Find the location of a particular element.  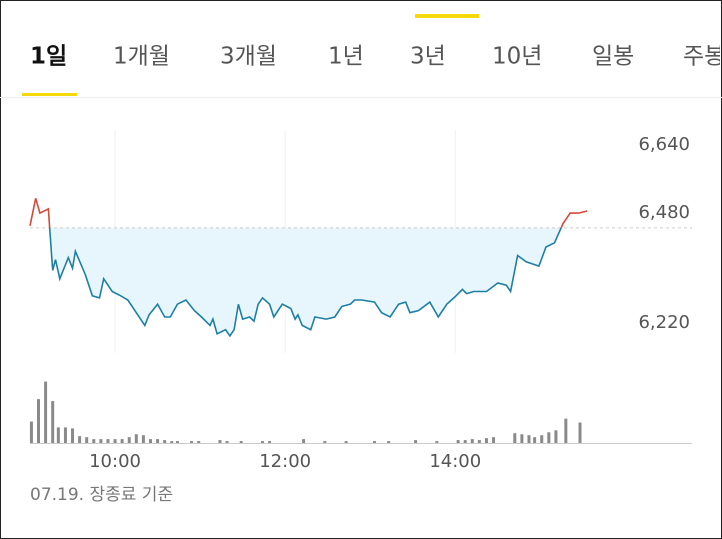

tab: 3개월 is located at coordinates (248, 57).